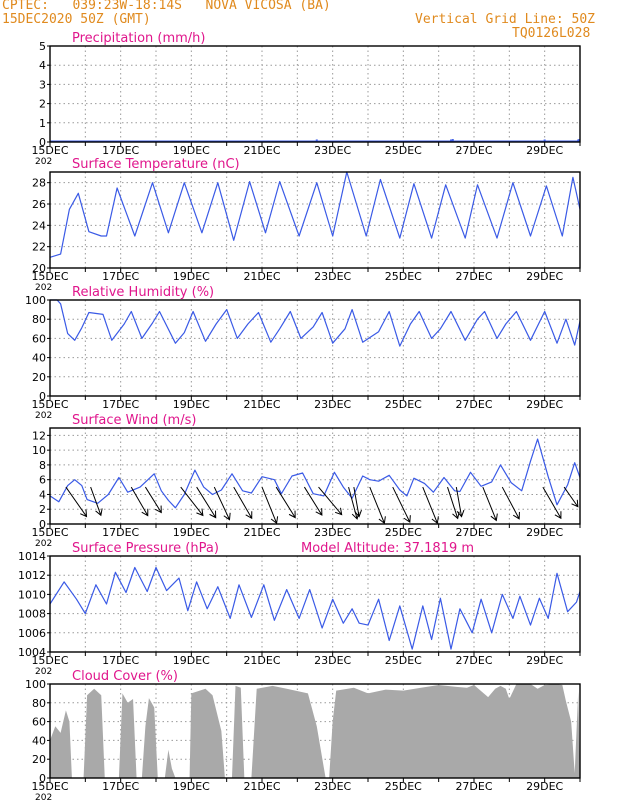 The image size is (618, 800). I want to click on cloud-xtick-label-6: 27DEC, so click(473, 786).